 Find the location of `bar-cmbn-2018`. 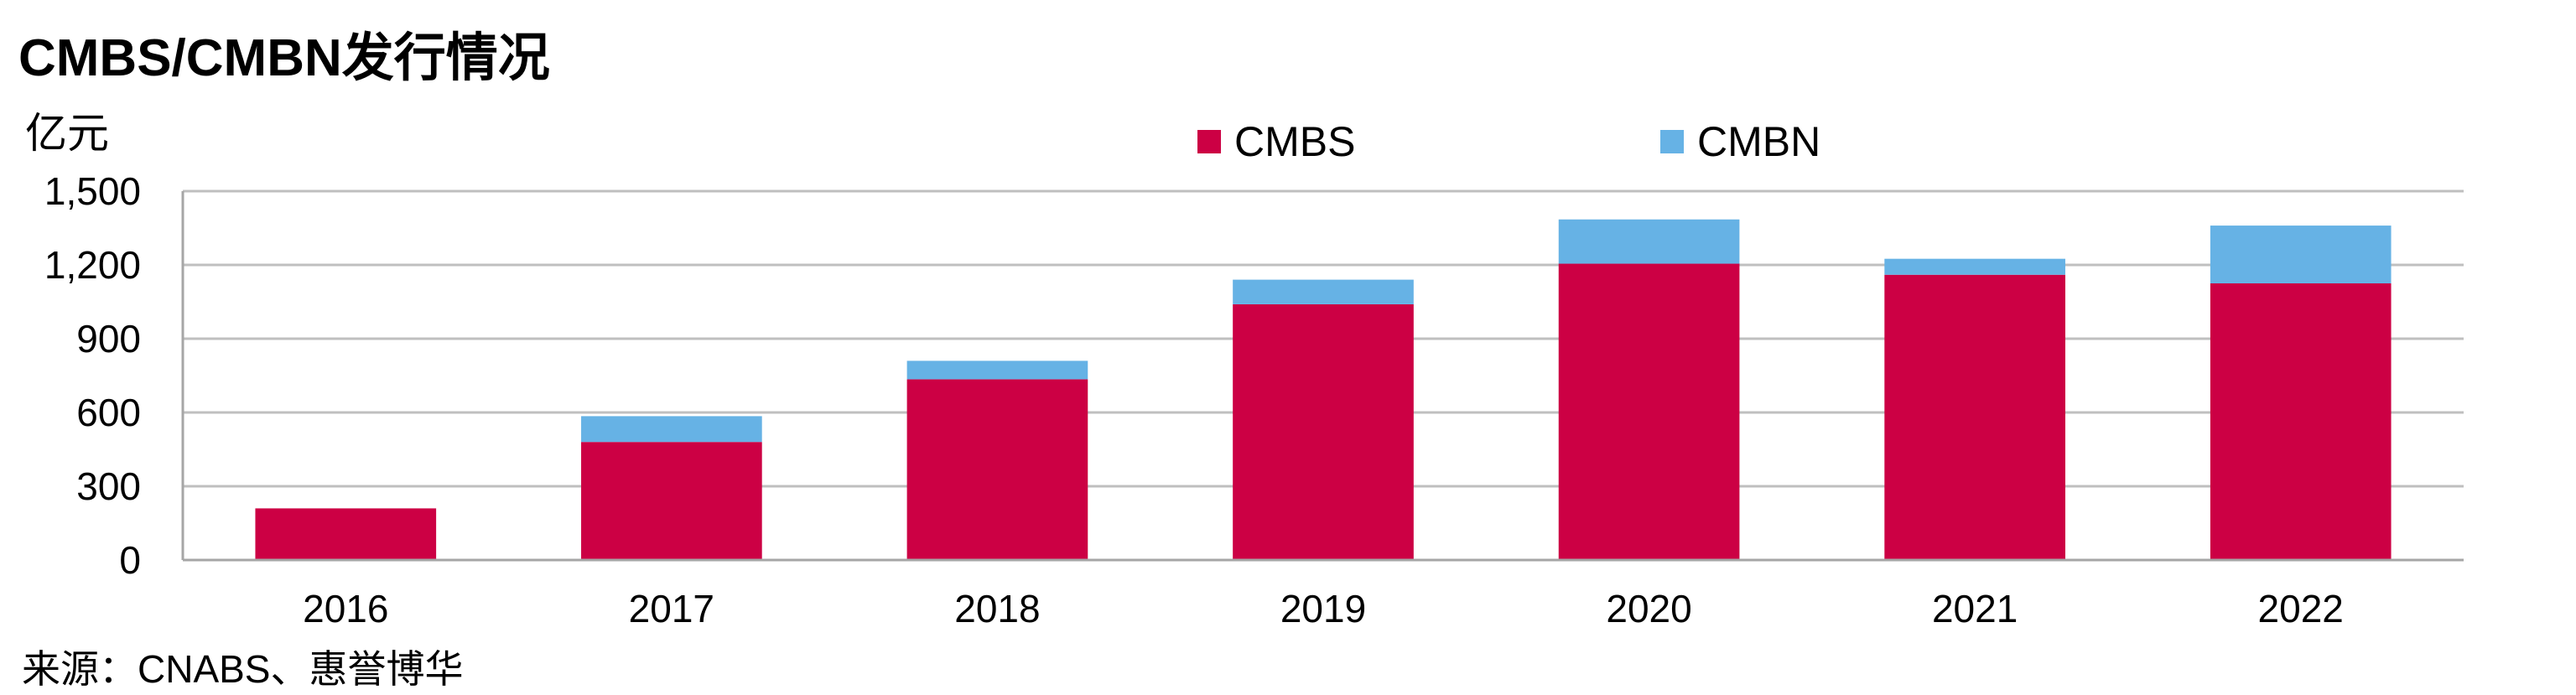

bar-cmbn-2018 is located at coordinates (997, 370).